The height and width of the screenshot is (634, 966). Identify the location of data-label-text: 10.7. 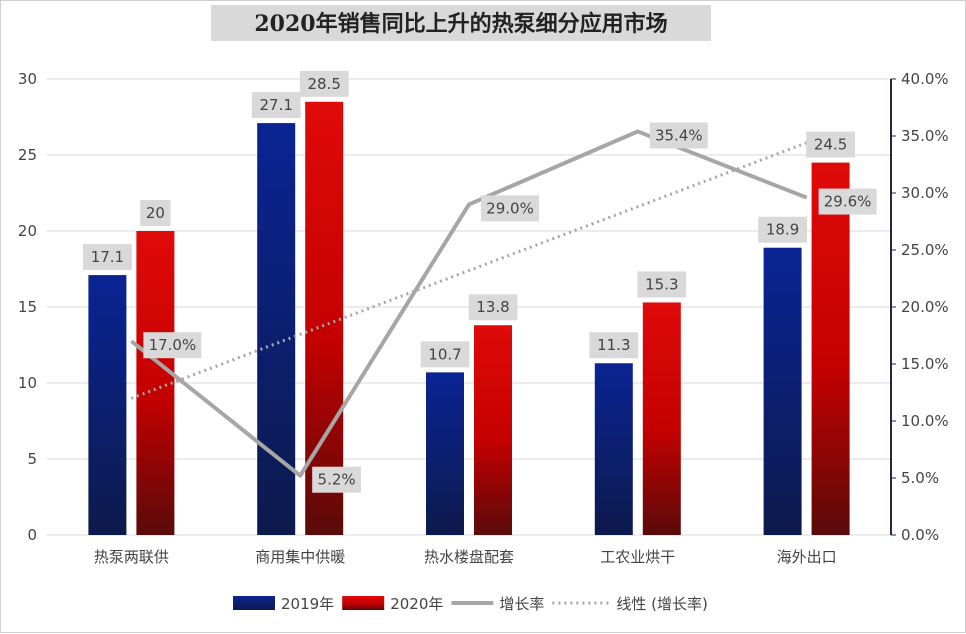
(444, 354).